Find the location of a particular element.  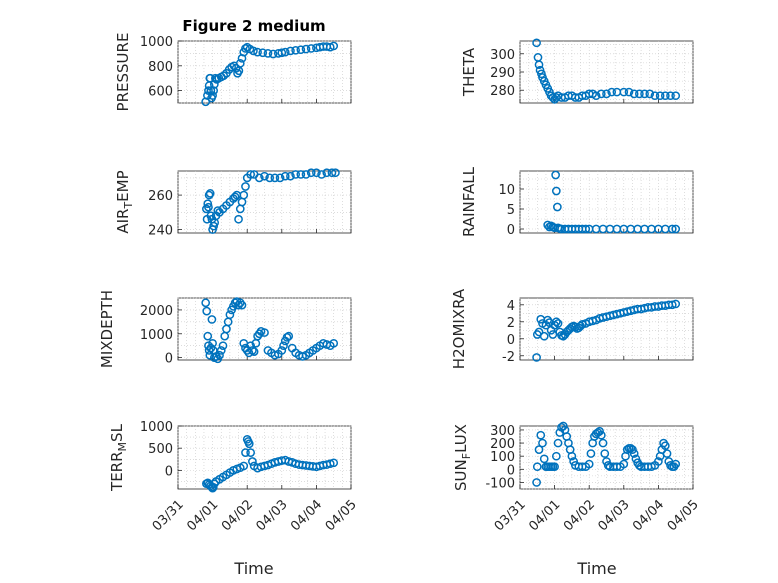

axes-box is located at coordinates (264, 457).